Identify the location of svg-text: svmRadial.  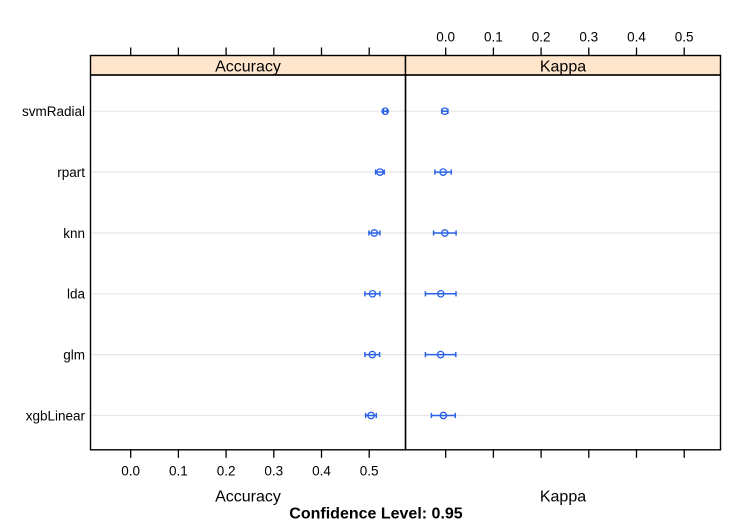
(53, 111).